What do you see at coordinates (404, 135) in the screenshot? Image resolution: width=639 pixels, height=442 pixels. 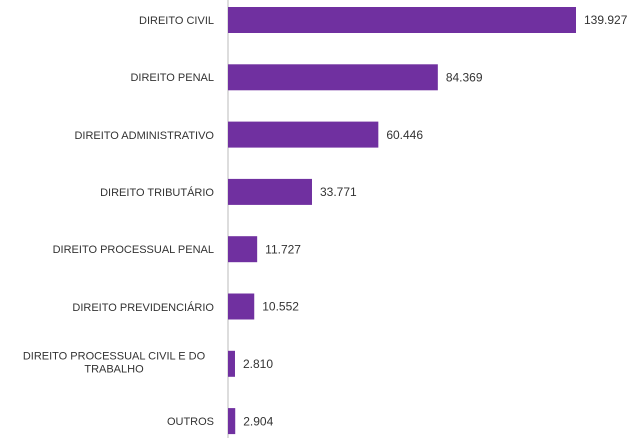 I see `value-label: 60.446` at bounding box center [404, 135].